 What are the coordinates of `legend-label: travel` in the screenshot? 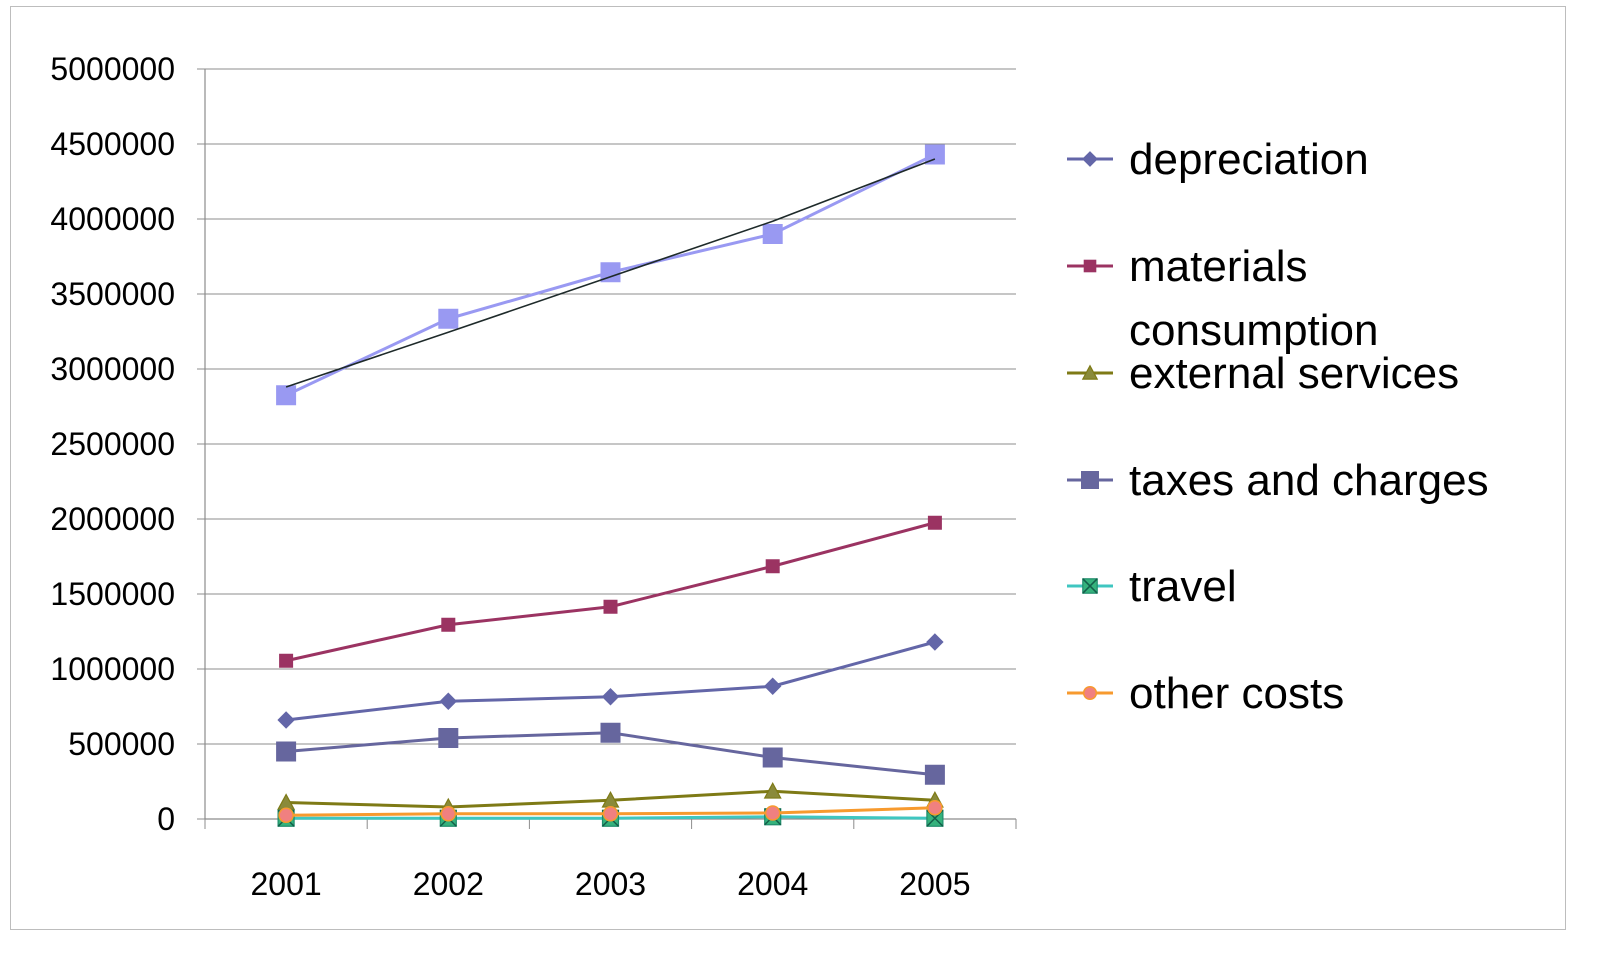 It's located at (1183, 586).